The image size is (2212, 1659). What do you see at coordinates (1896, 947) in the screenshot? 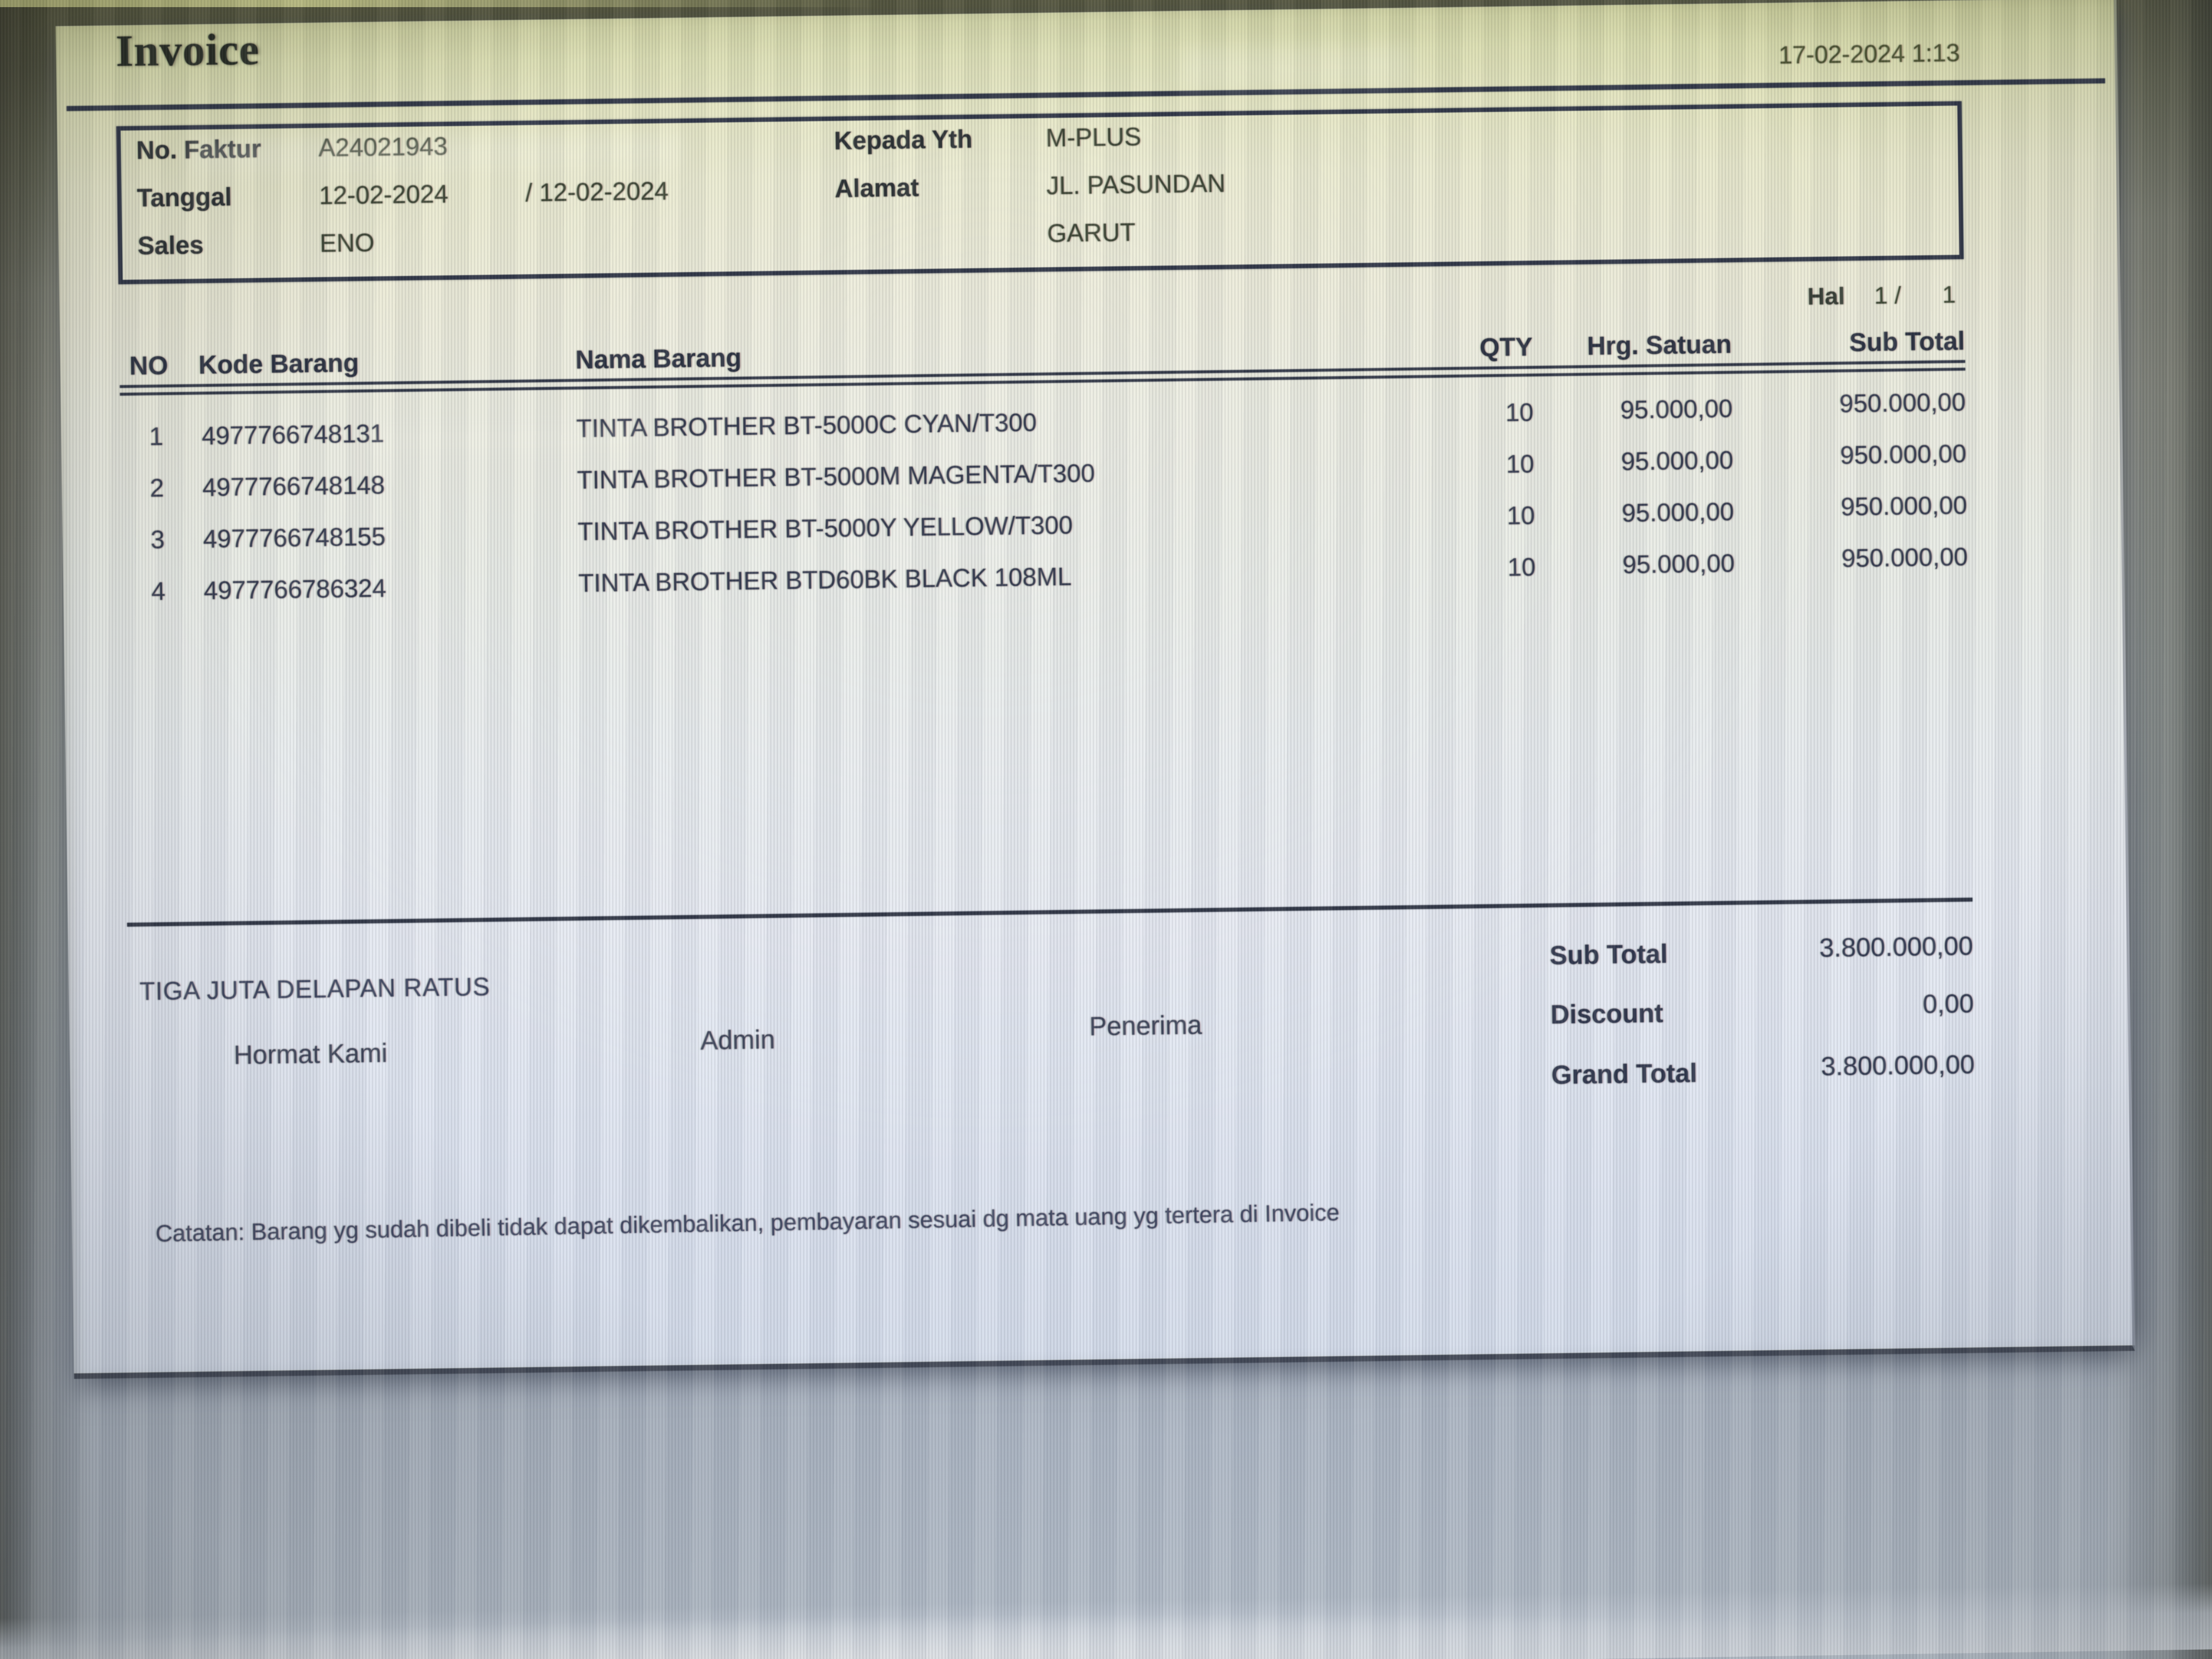
I see `sub-total-value: 3.800.000,00` at bounding box center [1896, 947].